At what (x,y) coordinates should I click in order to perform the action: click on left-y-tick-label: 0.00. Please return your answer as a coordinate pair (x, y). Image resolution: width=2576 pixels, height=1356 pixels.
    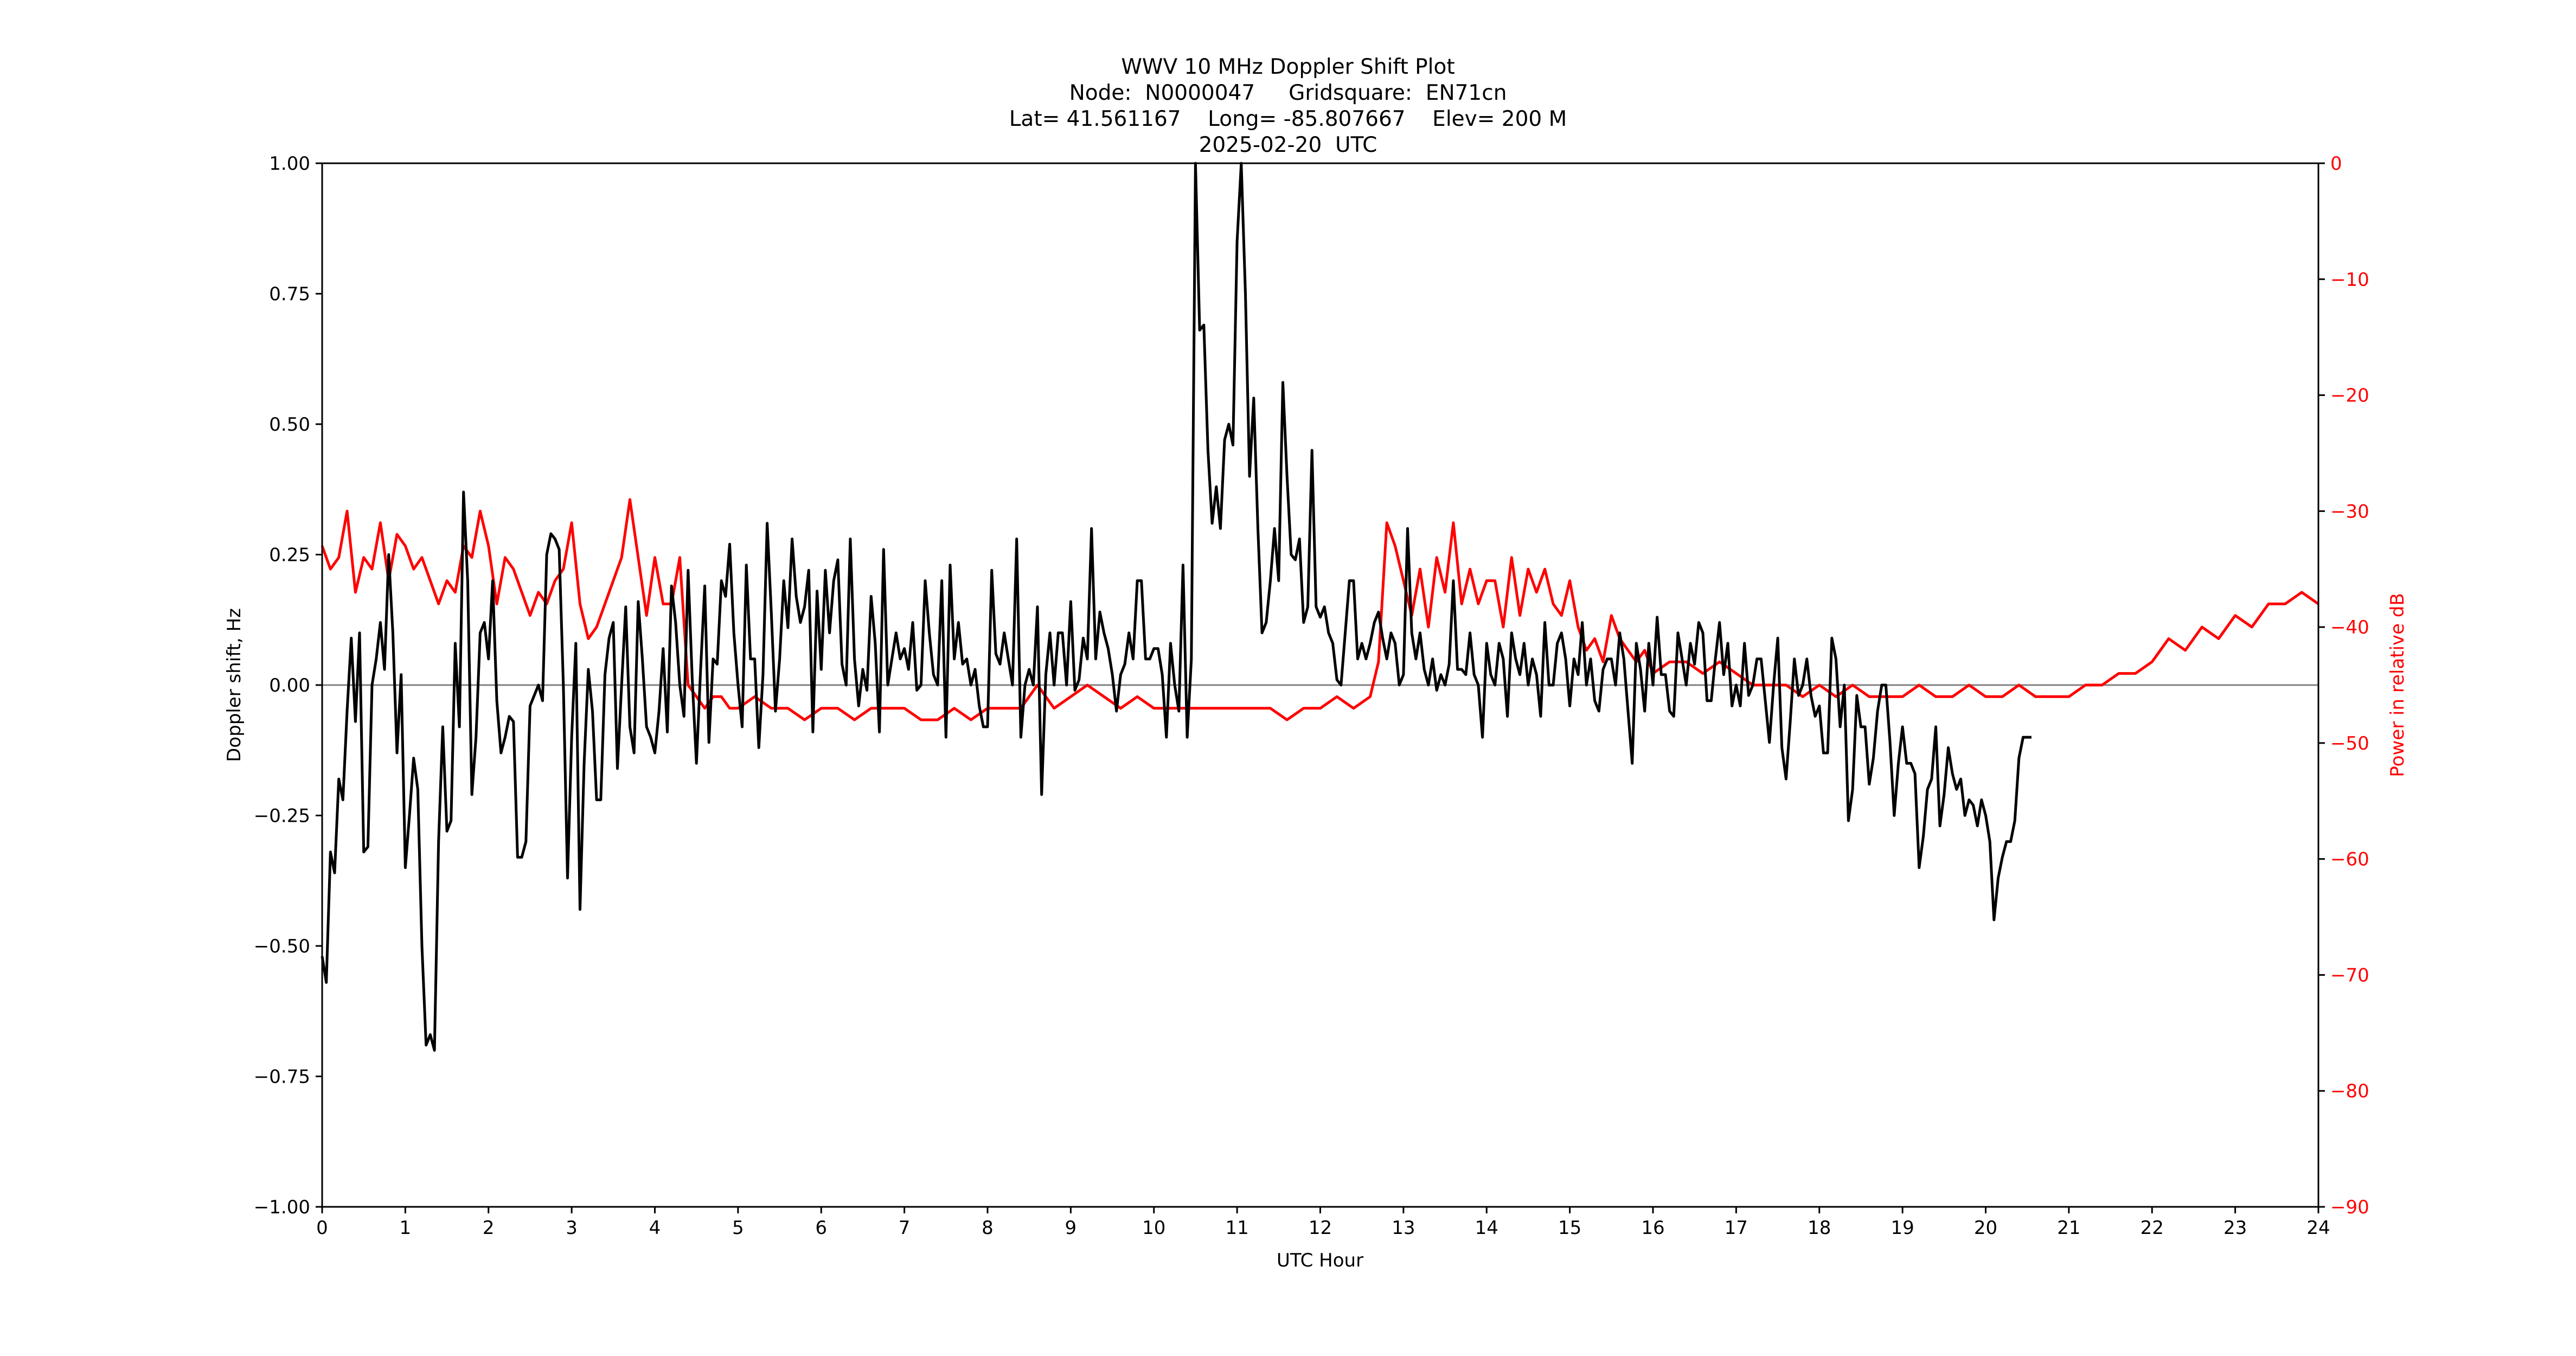
    Looking at the image, I should click on (289, 685).